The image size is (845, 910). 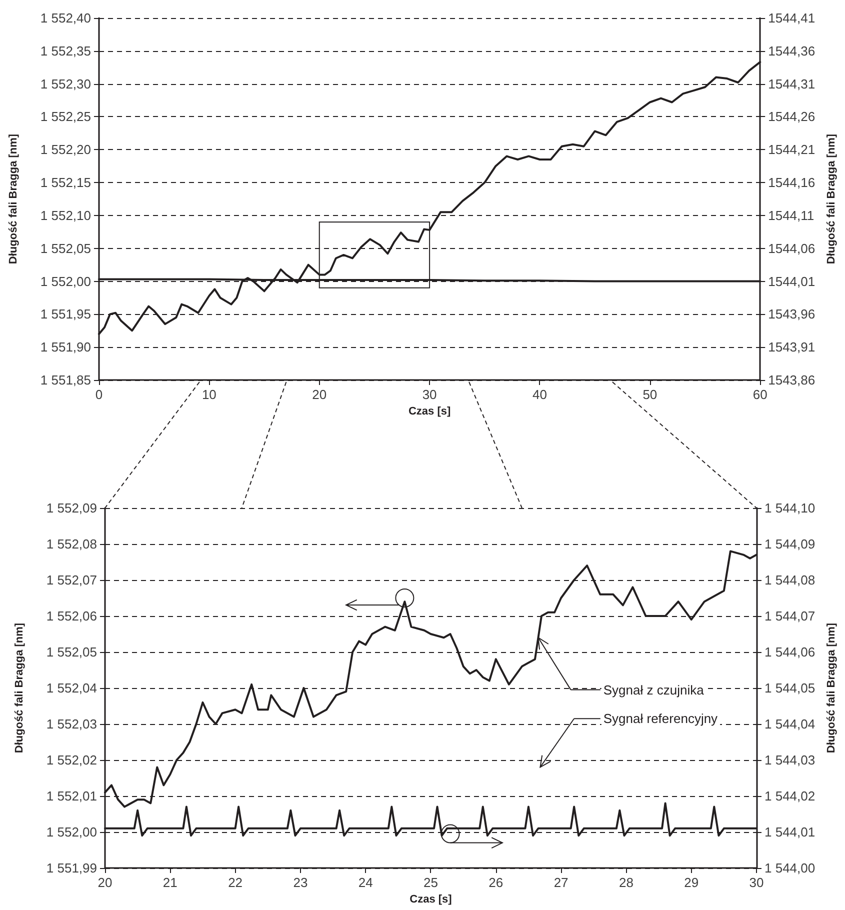 What do you see at coordinates (790, 832) in the screenshot?
I see `y2-tick-label: 1 544,01` at bounding box center [790, 832].